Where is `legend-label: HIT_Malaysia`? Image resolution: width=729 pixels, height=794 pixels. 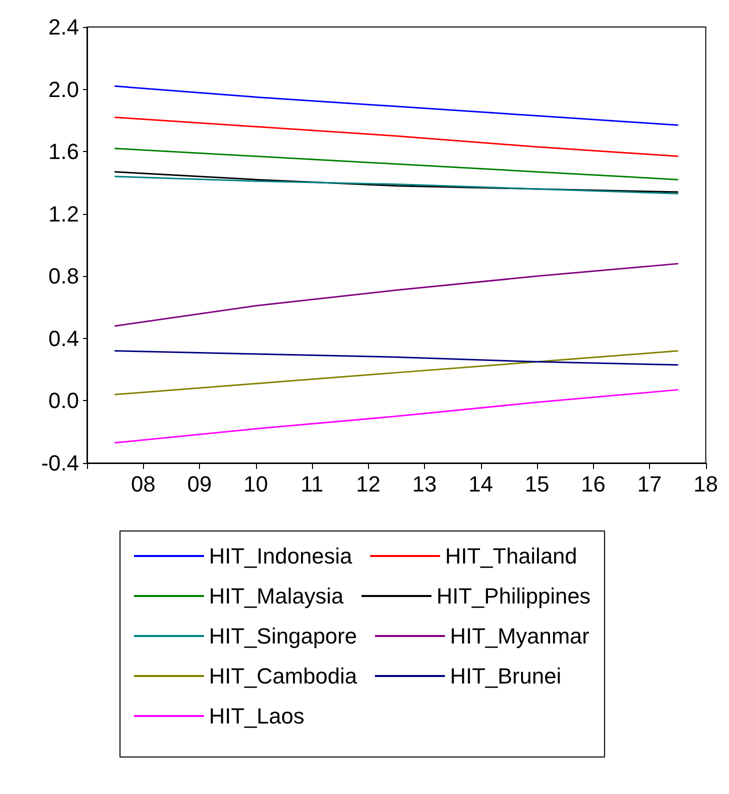 legend-label: HIT_Malaysia is located at coordinates (276, 596).